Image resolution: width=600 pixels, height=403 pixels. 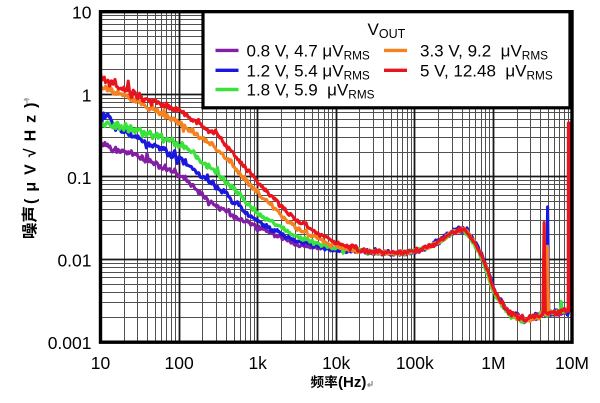 What do you see at coordinates (257, 363) in the screenshot?
I see `svg-text: 1k` at bounding box center [257, 363].